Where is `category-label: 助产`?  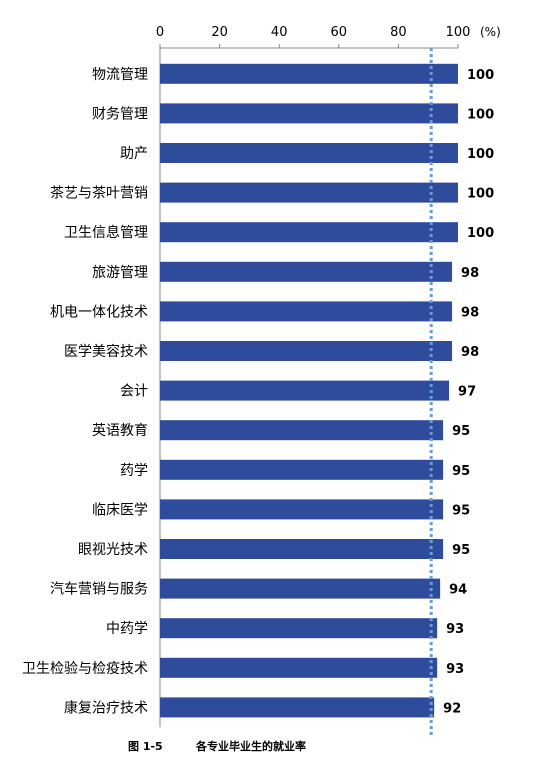 category-label: 助产 is located at coordinates (134, 154).